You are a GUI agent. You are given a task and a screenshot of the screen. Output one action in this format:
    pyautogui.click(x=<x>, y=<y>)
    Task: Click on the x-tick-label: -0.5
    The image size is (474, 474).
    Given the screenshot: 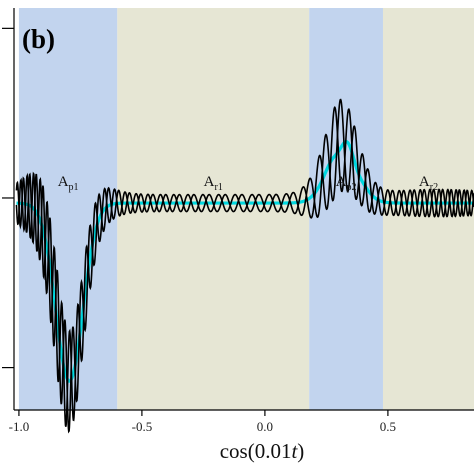 What is the action you would take?
    pyautogui.click(x=142, y=426)
    